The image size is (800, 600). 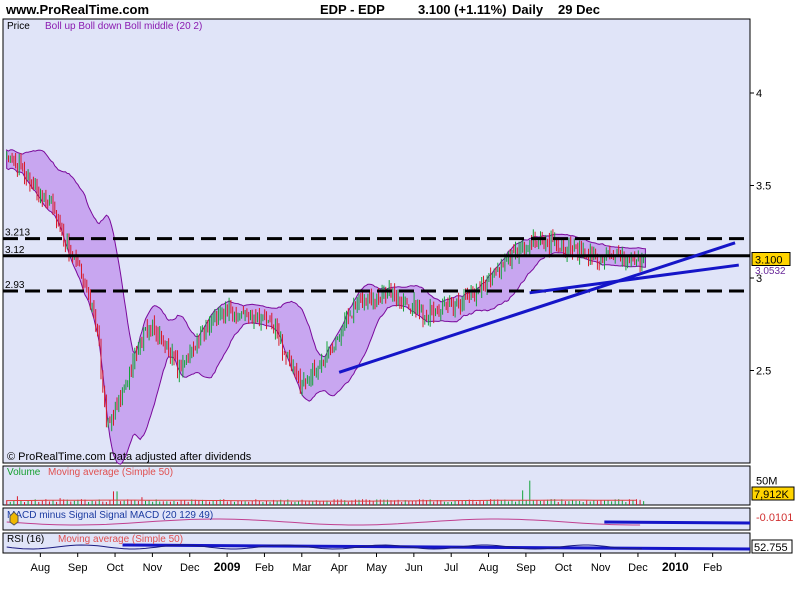 I want to click on bollinger-value: 3.0532, so click(x=770, y=271).